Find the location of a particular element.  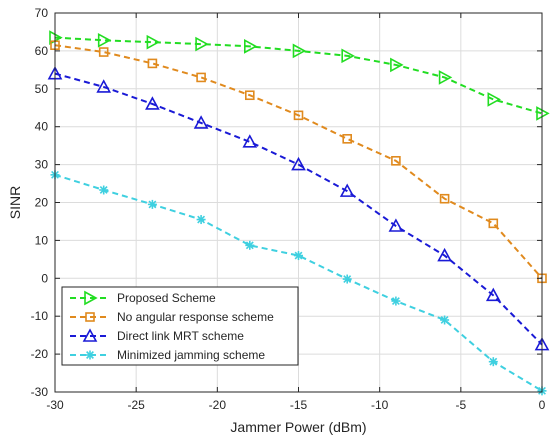

y-tick-label: -10 is located at coordinates (40, 316).